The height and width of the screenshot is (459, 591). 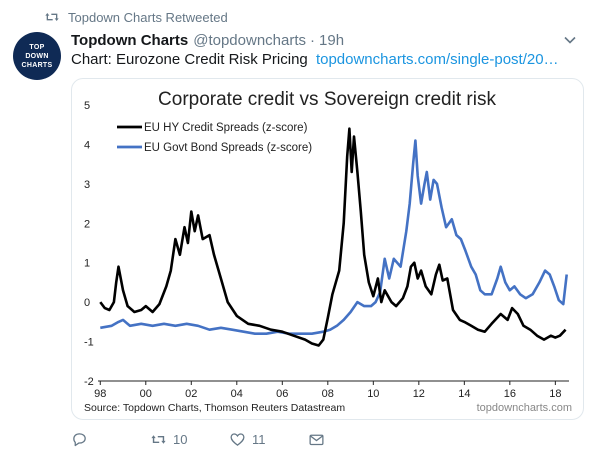 What do you see at coordinates (510, 394) in the screenshot?
I see `x-tick-label: 16` at bounding box center [510, 394].